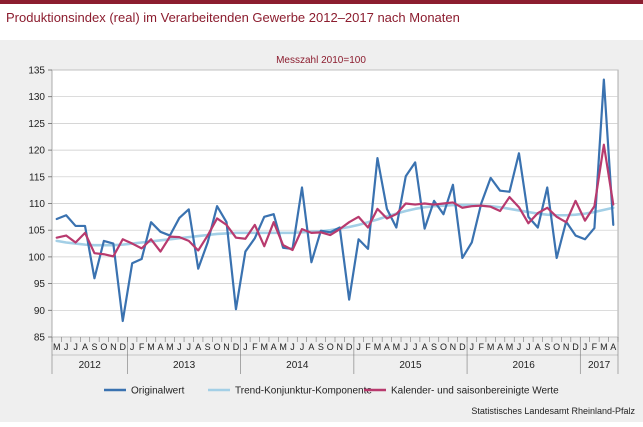 Image resolution: width=643 pixels, height=427 pixels. What do you see at coordinates (321, 2) in the screenshot?
I see `title-accent-bar` at bounding box center [321, 2].